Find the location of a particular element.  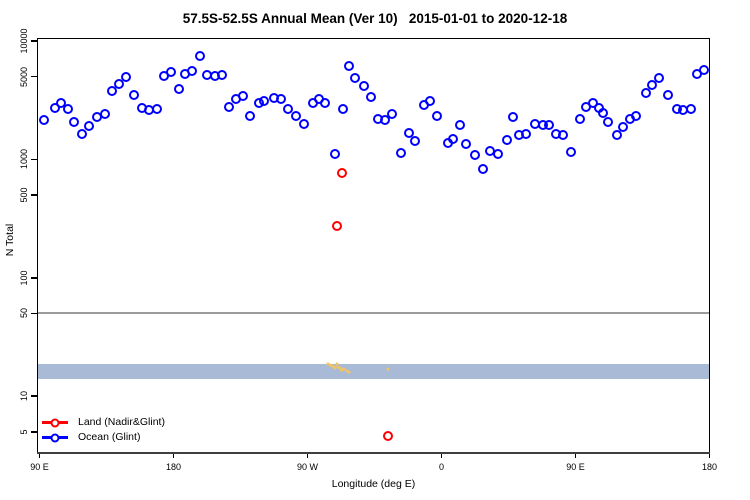

legend-label-ocean: Ocean (Glint) is located at coordinates (109, 437).